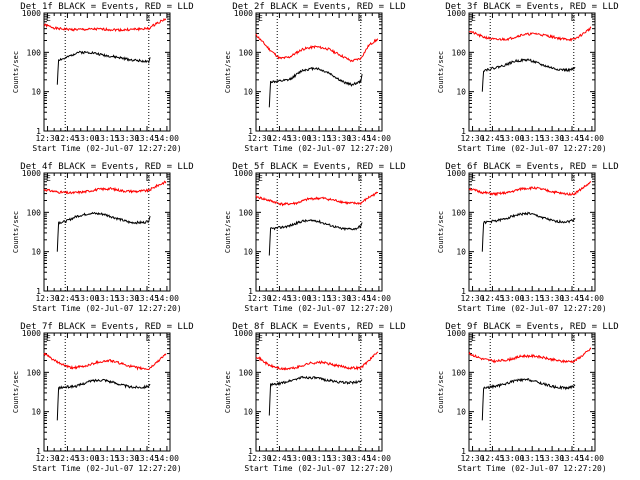 This screenshot has width=640, height=480. What do you see at coordinates (318, 167) in the screenshot?
I see `chart-title: Det 5f BLACK = Events, RED = LLD` at bounding box center [318, 167].